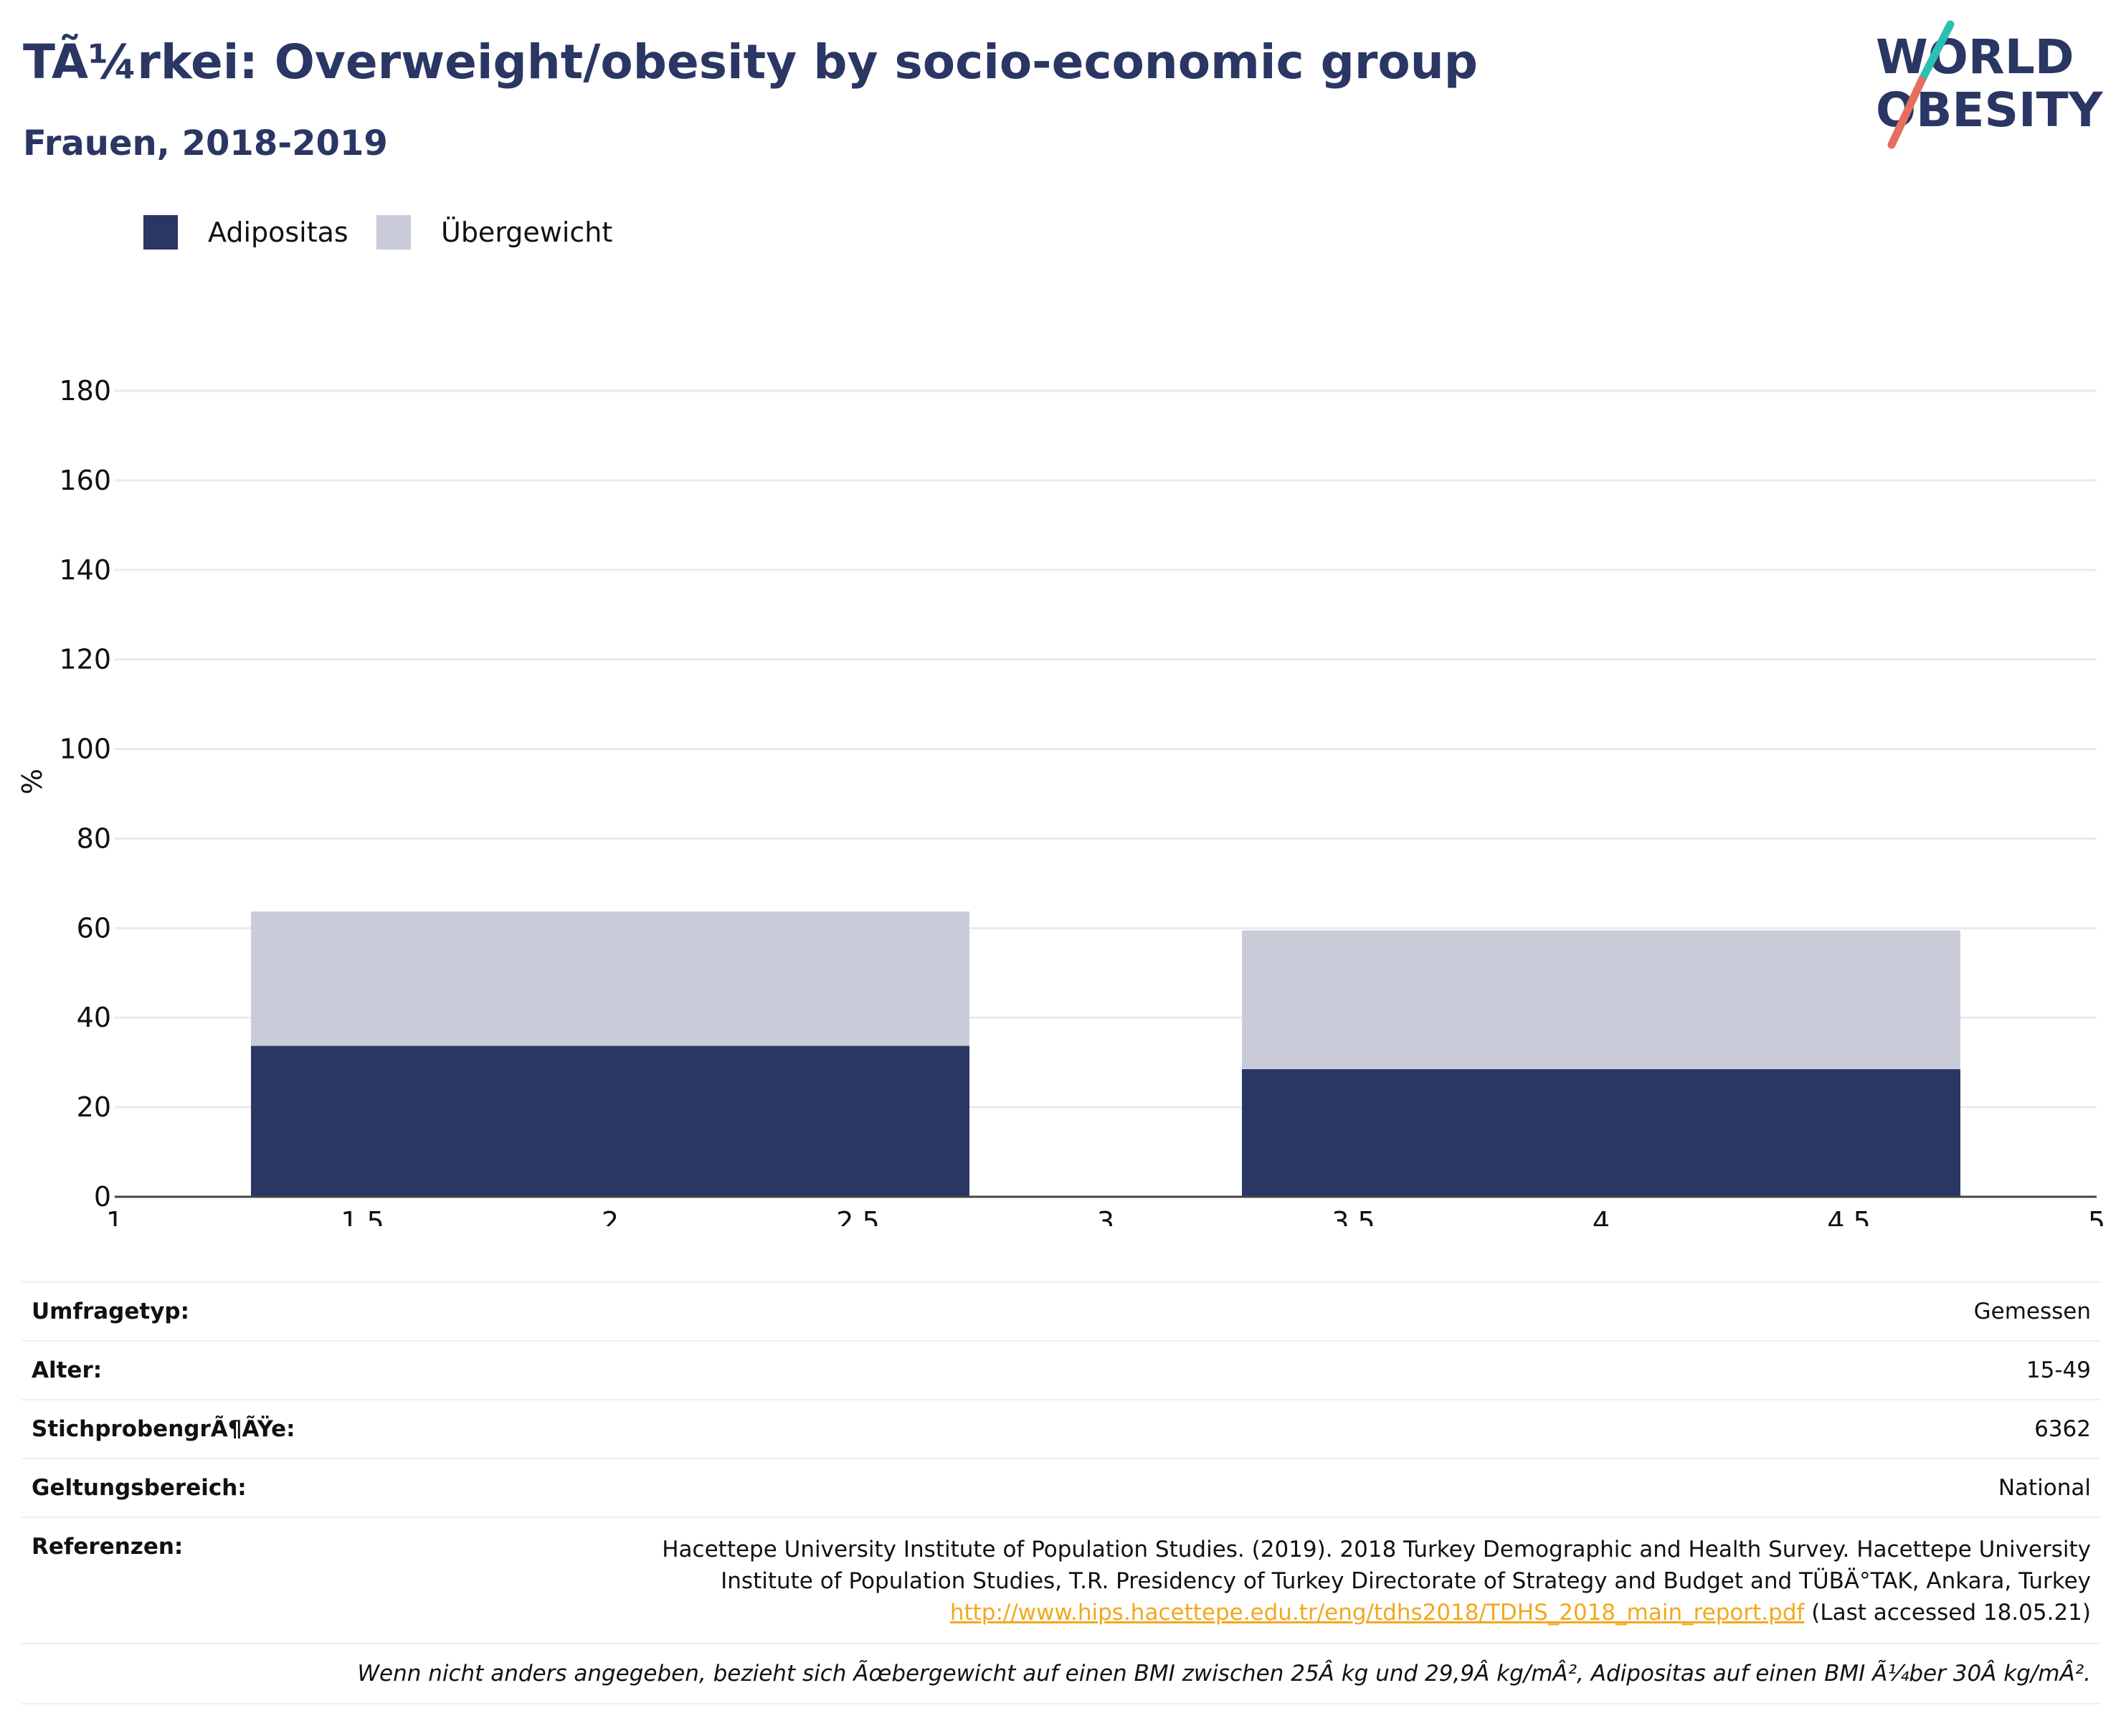 The height and width of the screenshot is (1736, 2121). Describe the element at coordinates (857, 1216) in the screenshot. I see `x-tick-label: 2.5` at that location.